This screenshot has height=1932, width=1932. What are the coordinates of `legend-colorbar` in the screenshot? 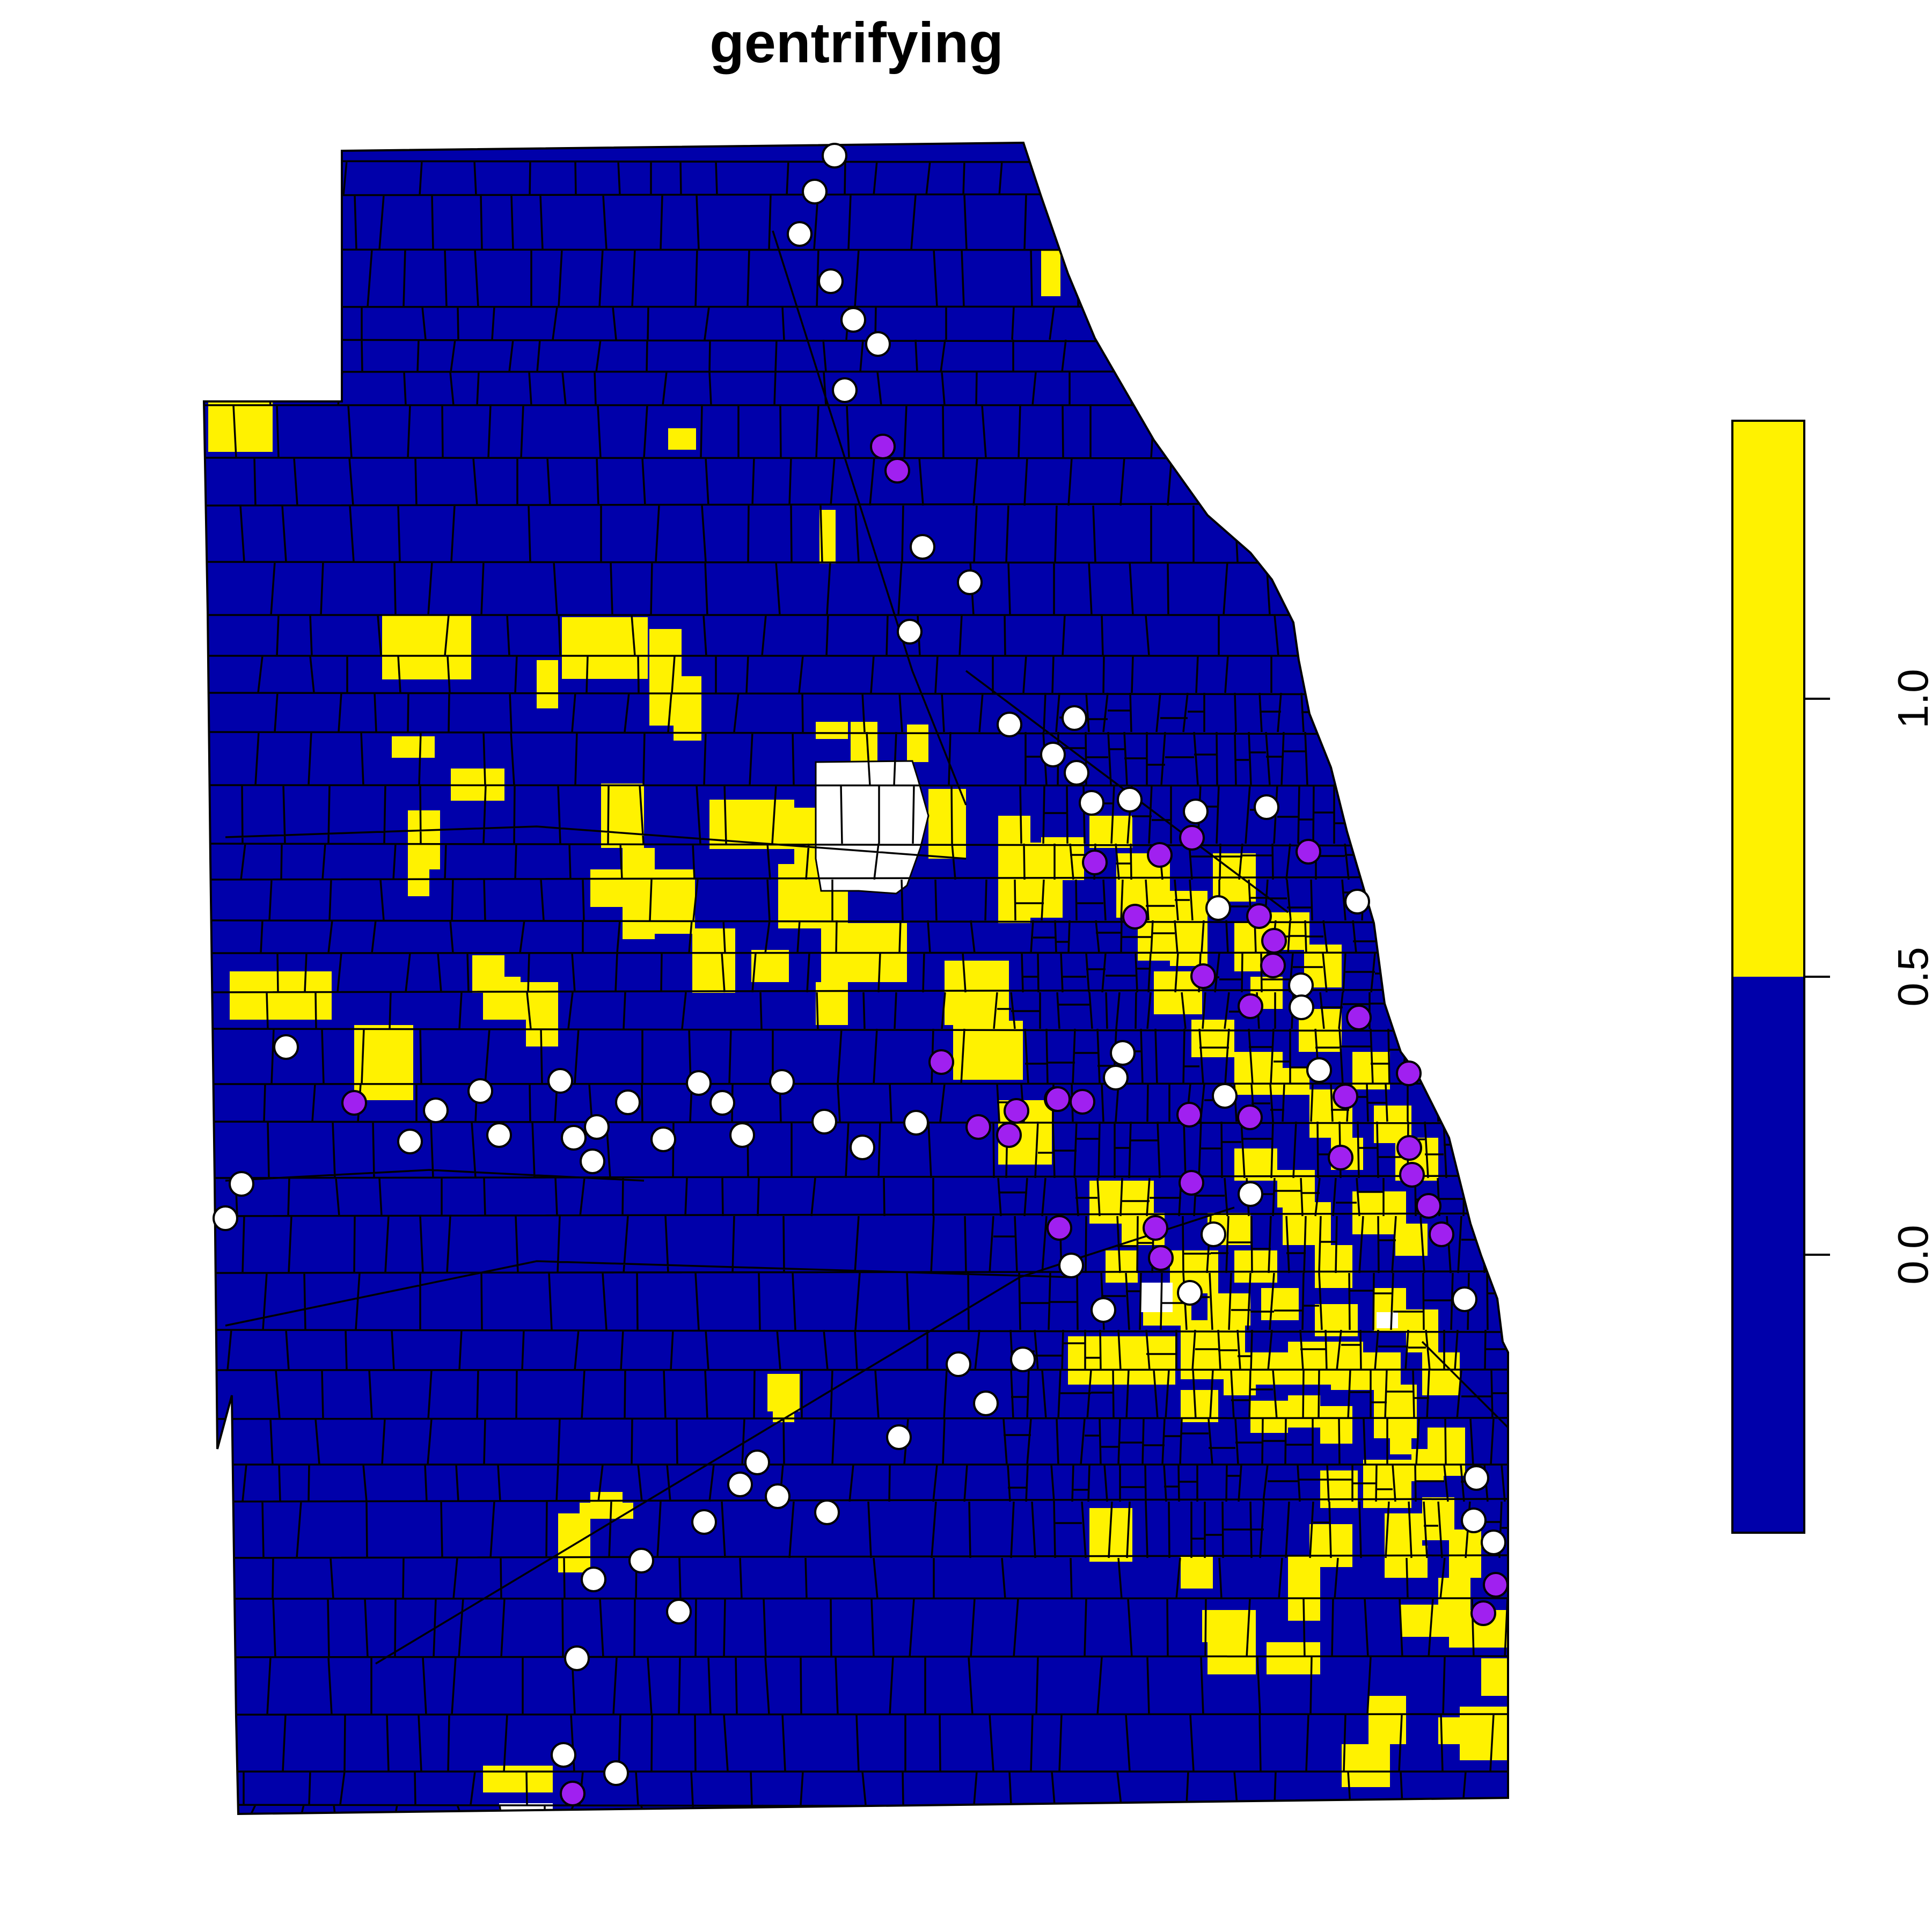 It's located at (1768, 977).